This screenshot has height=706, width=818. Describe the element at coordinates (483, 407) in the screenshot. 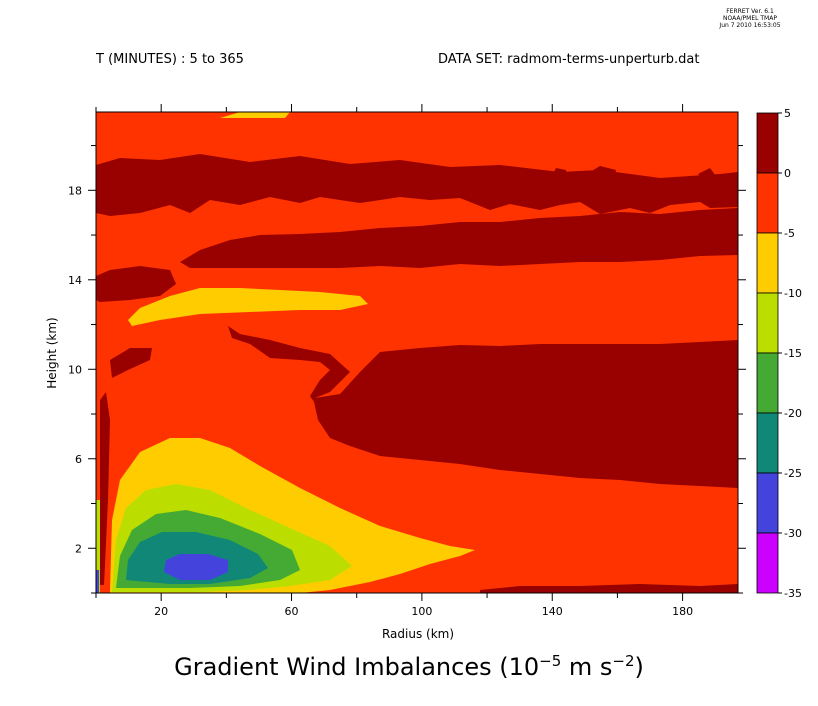

I see `field-dark-region-lower` at that location.